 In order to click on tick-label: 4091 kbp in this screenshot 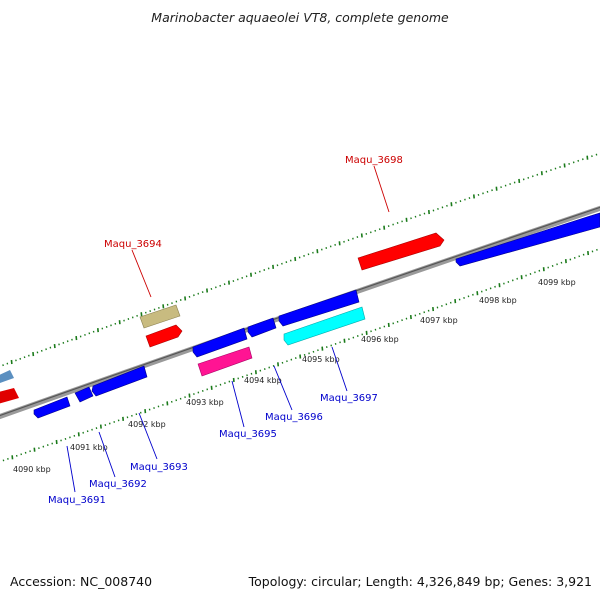, I will do `click(89, 447)`.